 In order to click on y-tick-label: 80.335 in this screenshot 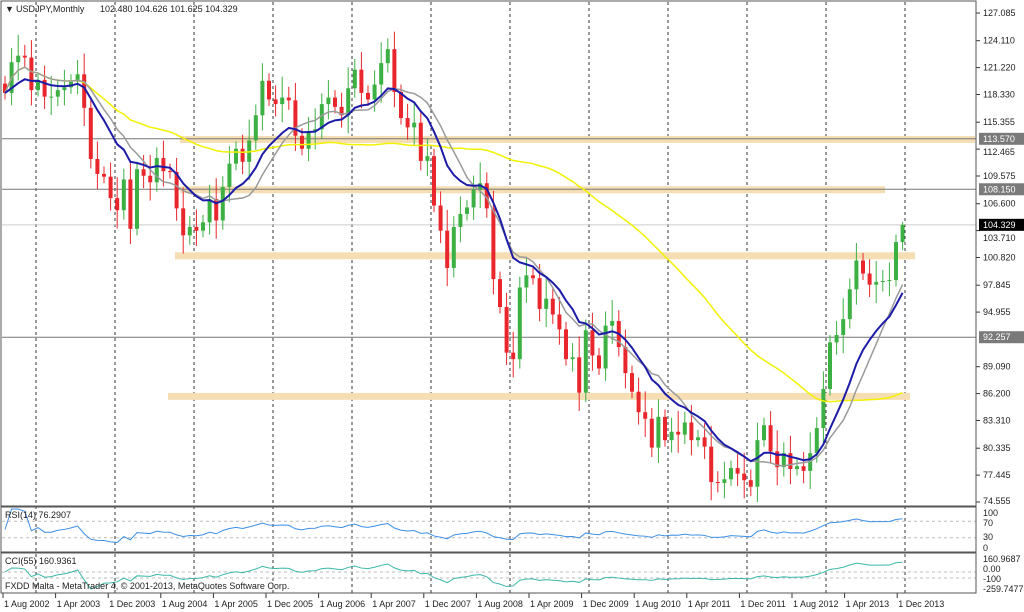, I will do `click(997, 448)`.